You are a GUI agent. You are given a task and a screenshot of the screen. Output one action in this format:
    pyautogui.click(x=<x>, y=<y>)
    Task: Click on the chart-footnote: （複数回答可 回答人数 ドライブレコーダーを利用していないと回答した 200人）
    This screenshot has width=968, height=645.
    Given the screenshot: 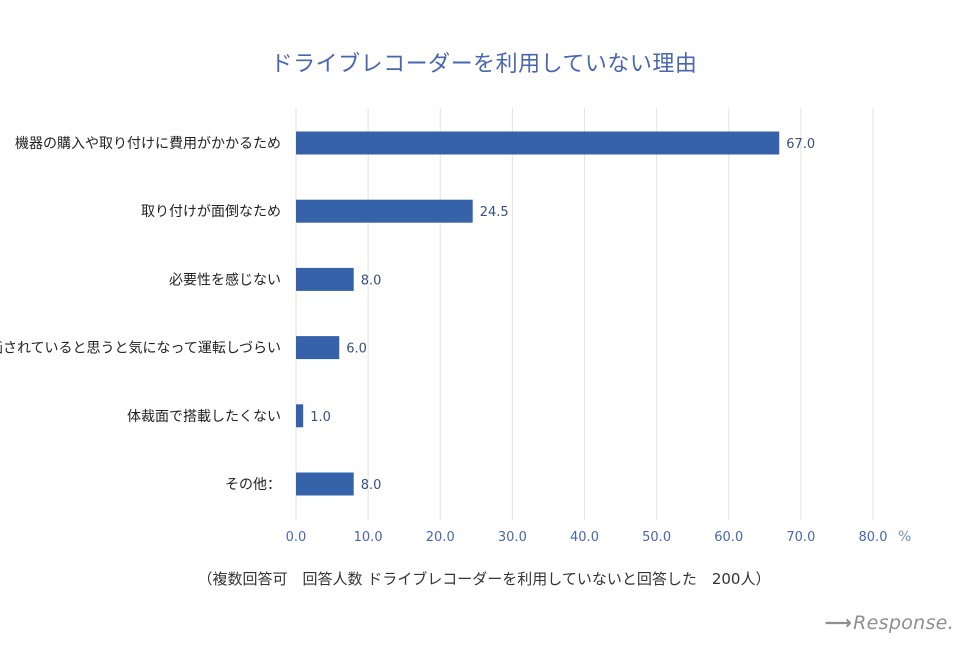 What is the action you would take?
    pyautogui.click(x=484, y=579)
    